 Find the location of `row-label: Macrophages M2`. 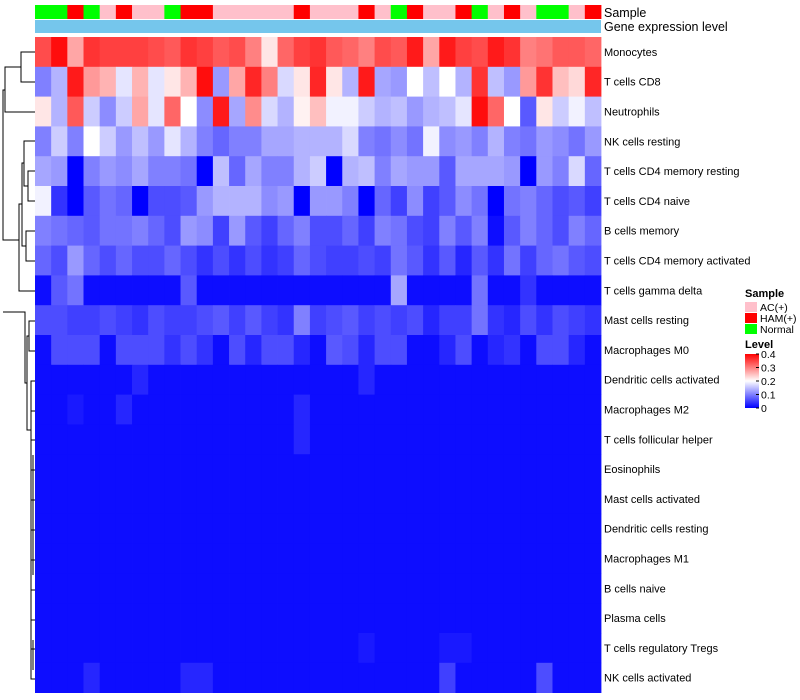

row-label: Macrophages M2 is located at coordinates (646, 411).